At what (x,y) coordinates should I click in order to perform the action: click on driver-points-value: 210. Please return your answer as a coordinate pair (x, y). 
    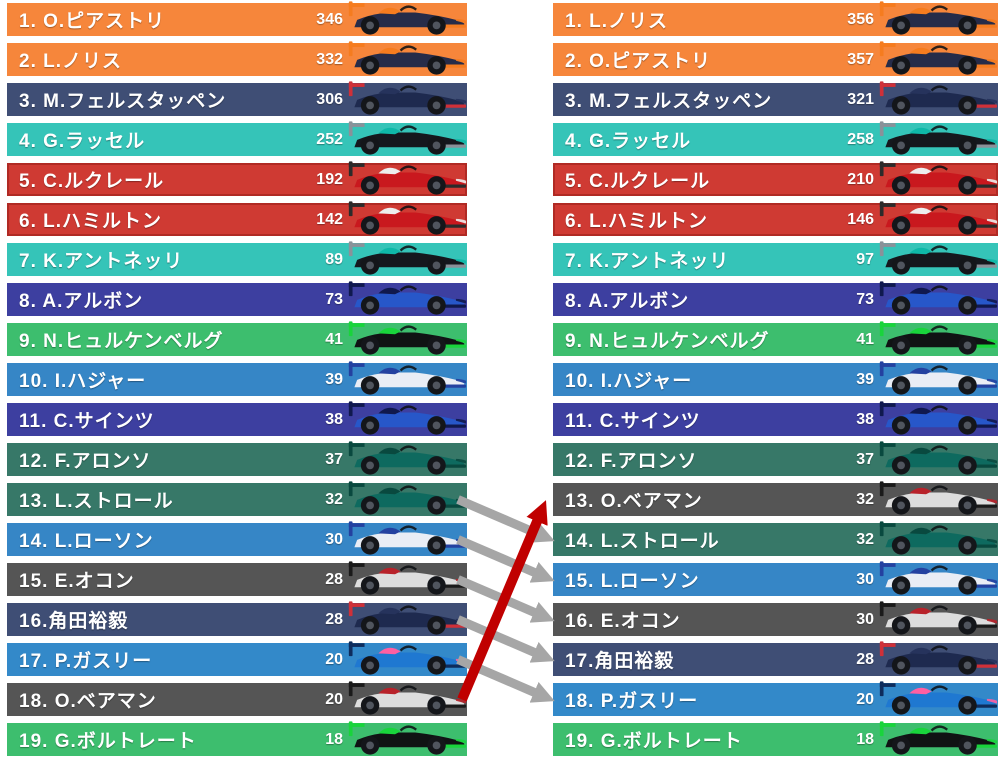
    Looking at the image, I should click on (860, 179).